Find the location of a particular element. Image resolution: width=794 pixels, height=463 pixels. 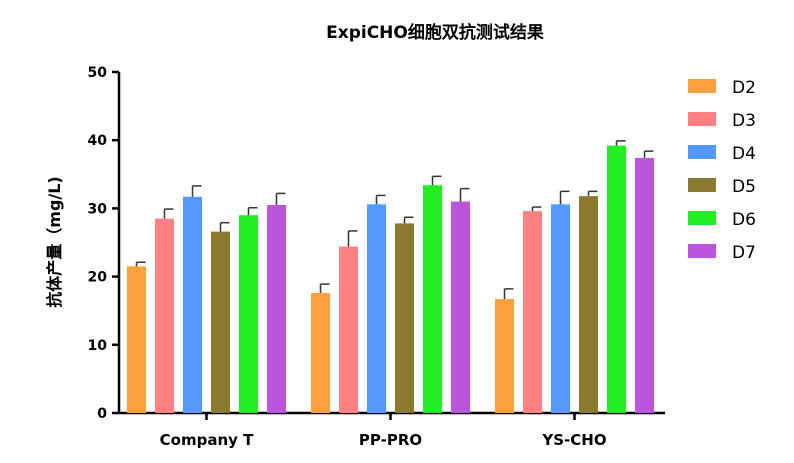

legend-label-d4: D4 is located at coordinates (744, 154).